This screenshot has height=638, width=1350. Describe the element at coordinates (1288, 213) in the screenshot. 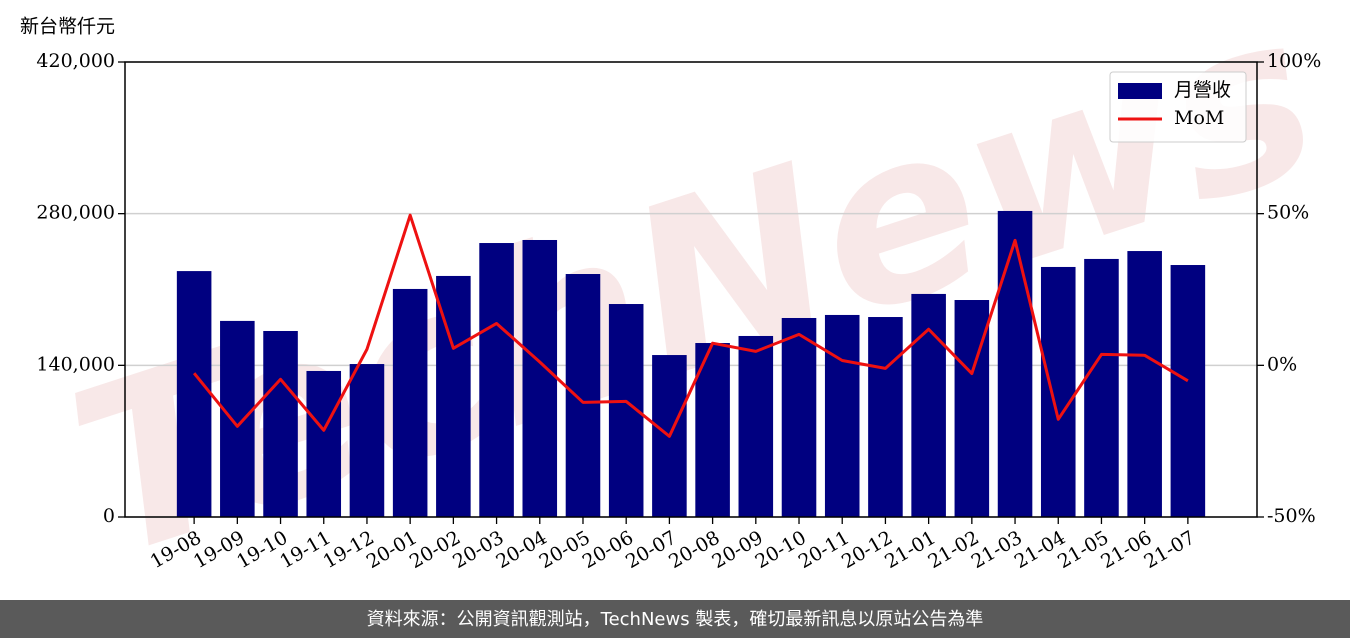

I see `y2-tick-label: 50%` at that location.